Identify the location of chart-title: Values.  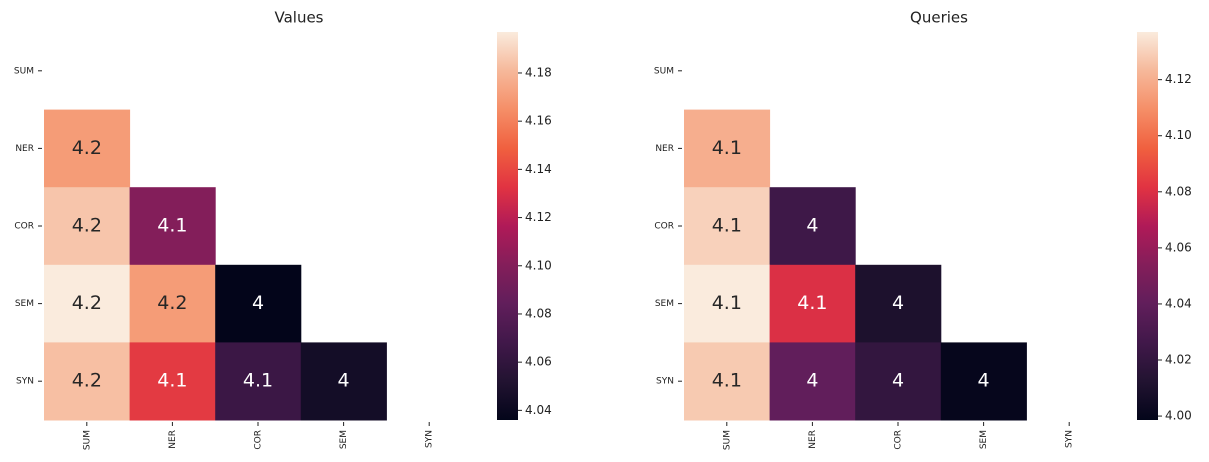
(298, 18).